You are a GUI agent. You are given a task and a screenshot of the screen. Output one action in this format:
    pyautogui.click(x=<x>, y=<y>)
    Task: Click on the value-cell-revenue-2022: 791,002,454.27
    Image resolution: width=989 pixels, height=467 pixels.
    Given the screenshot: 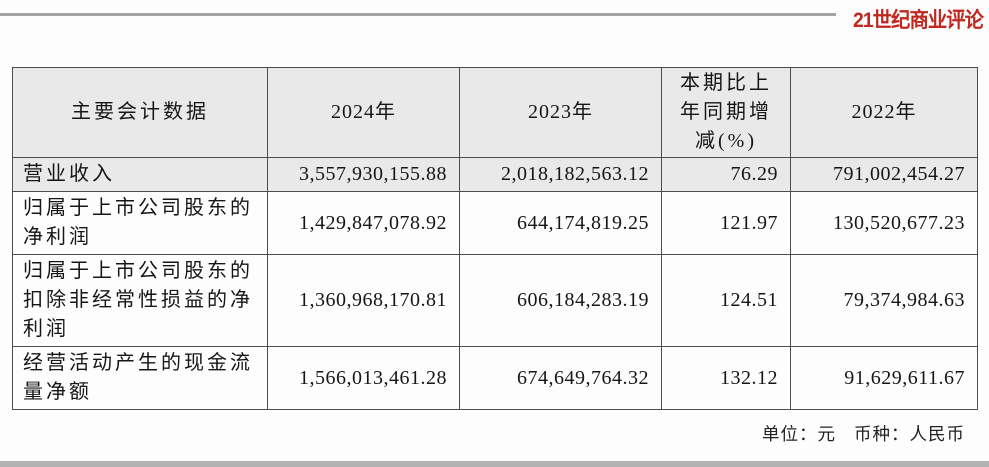 What is the action you would take?
    pyautogui.click(x=884, y=174)
    